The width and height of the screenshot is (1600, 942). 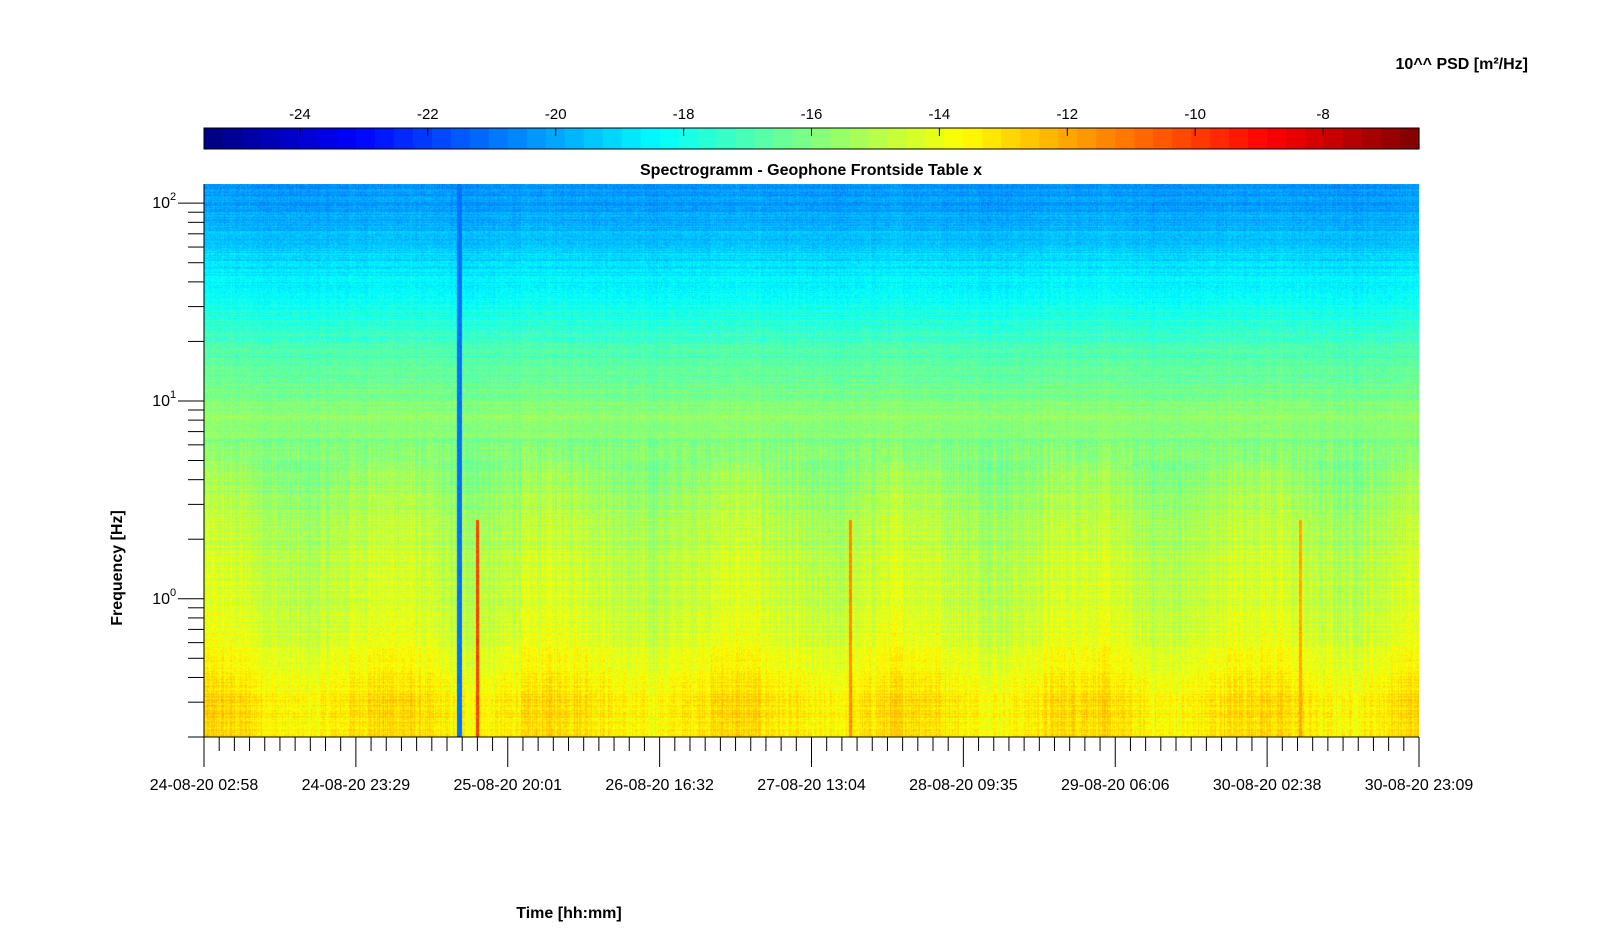 I want to click on x-tick-label: 28-08-20 09:35, so click(x=963, y=785).